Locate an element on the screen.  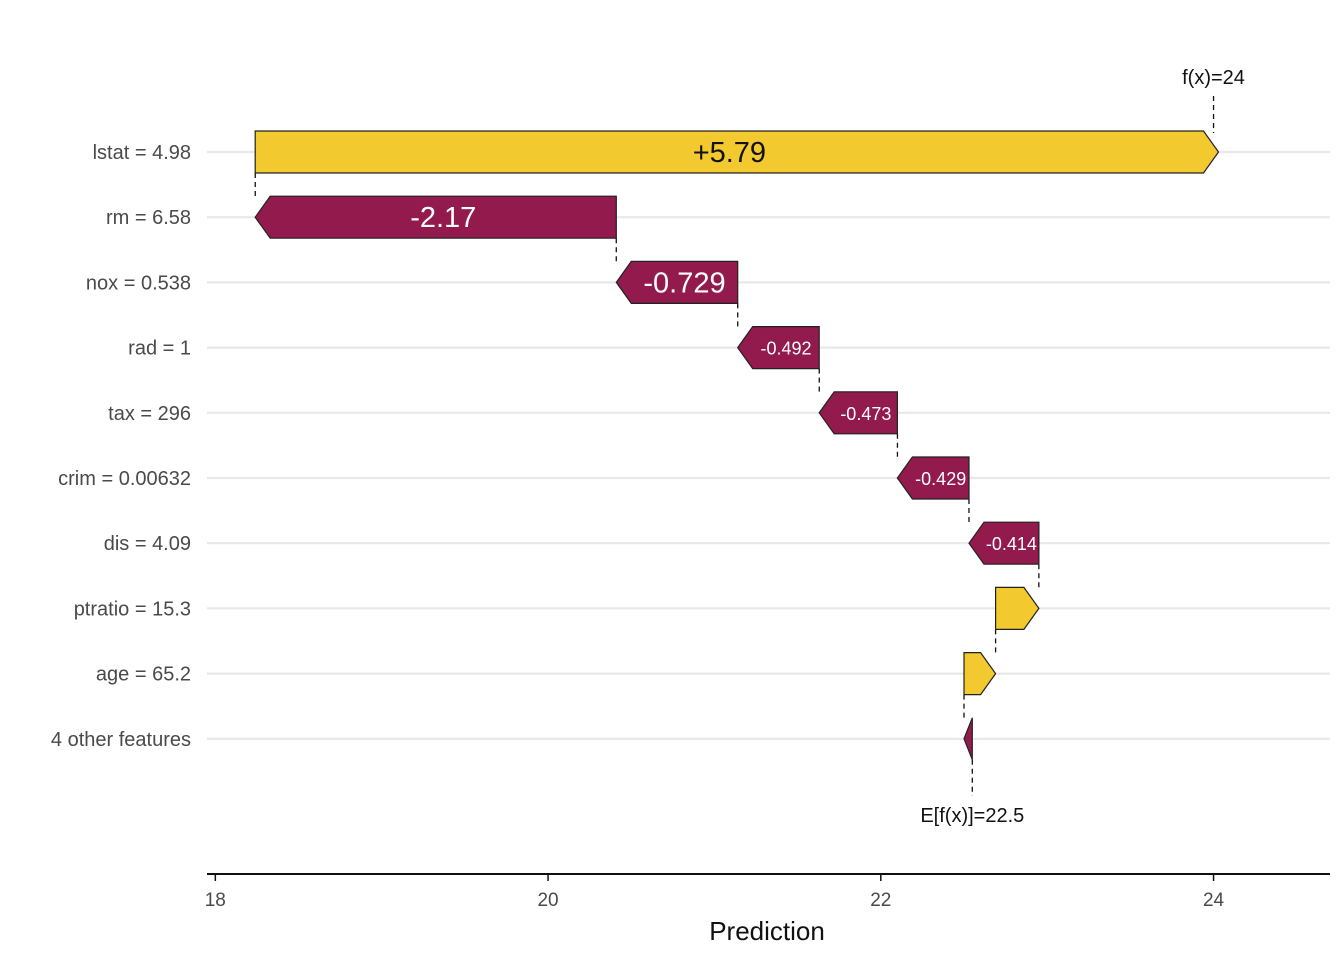
x-axis: 18 20 22 24 is located at coordinates (767, 892).